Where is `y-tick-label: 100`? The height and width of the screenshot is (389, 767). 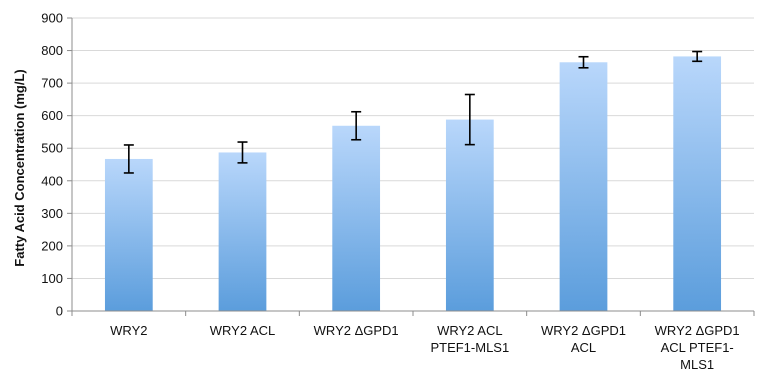
y-tick-label: 100 is located at coordinates (52, 278).